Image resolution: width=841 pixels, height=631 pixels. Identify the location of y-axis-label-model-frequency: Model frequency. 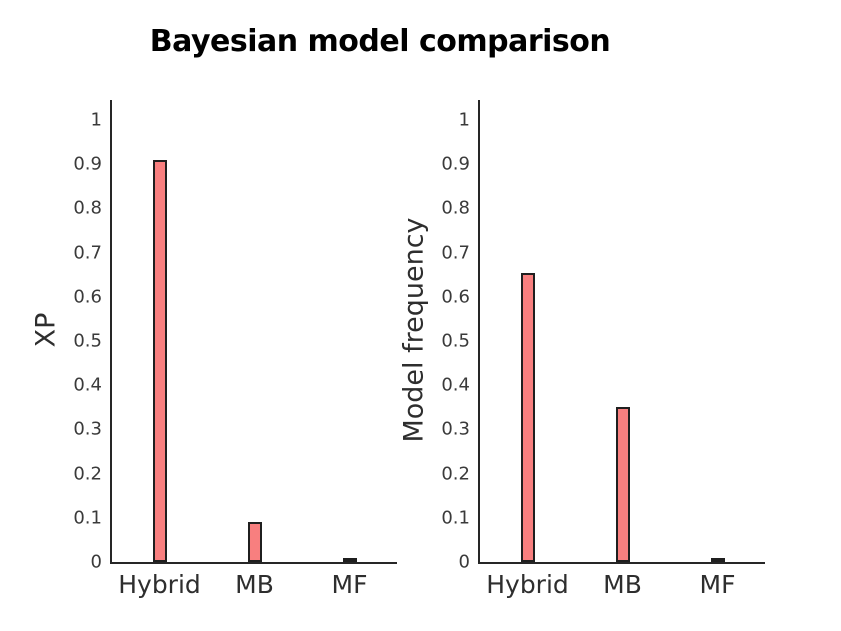
(414, 330).